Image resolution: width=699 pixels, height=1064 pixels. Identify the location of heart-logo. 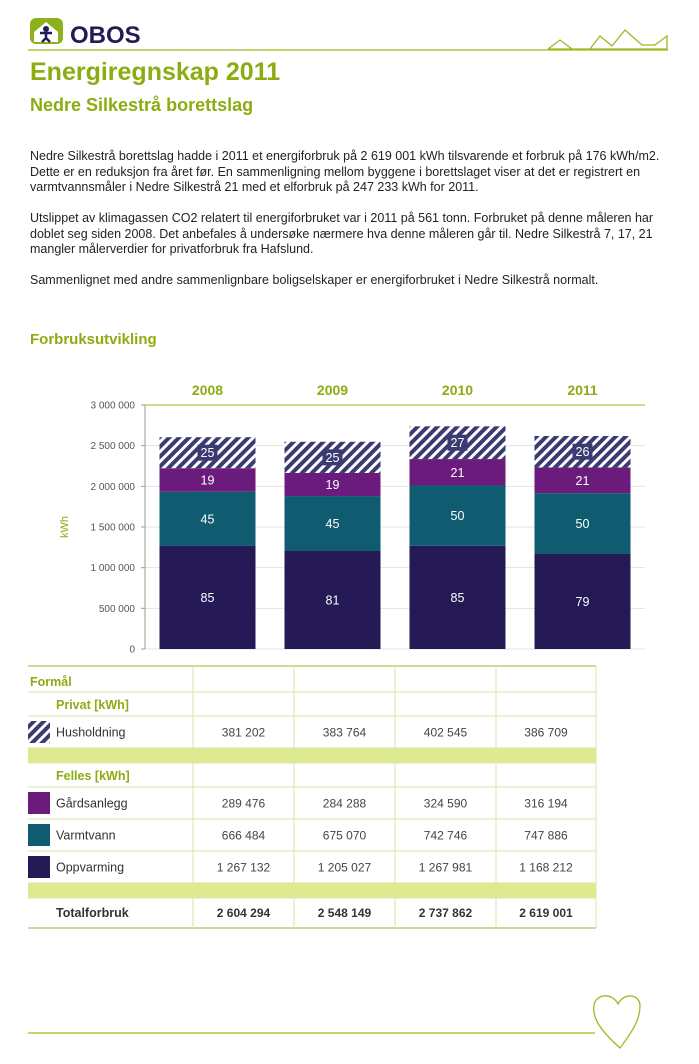
(617, 1022).